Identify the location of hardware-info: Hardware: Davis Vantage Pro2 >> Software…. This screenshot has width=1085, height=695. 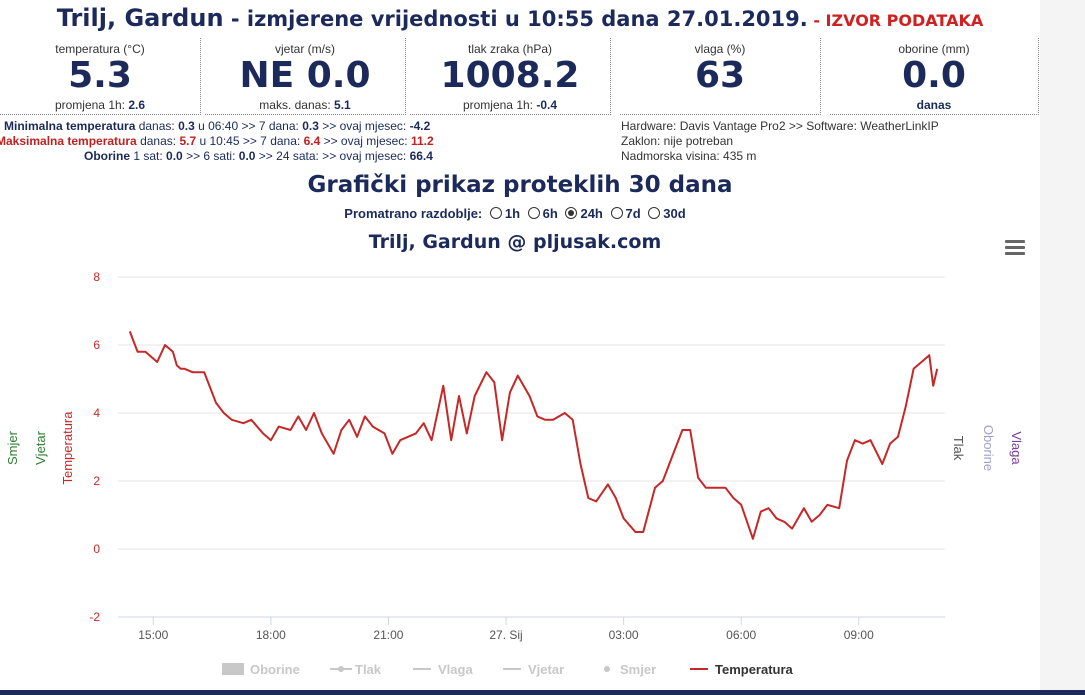
(780, 141).